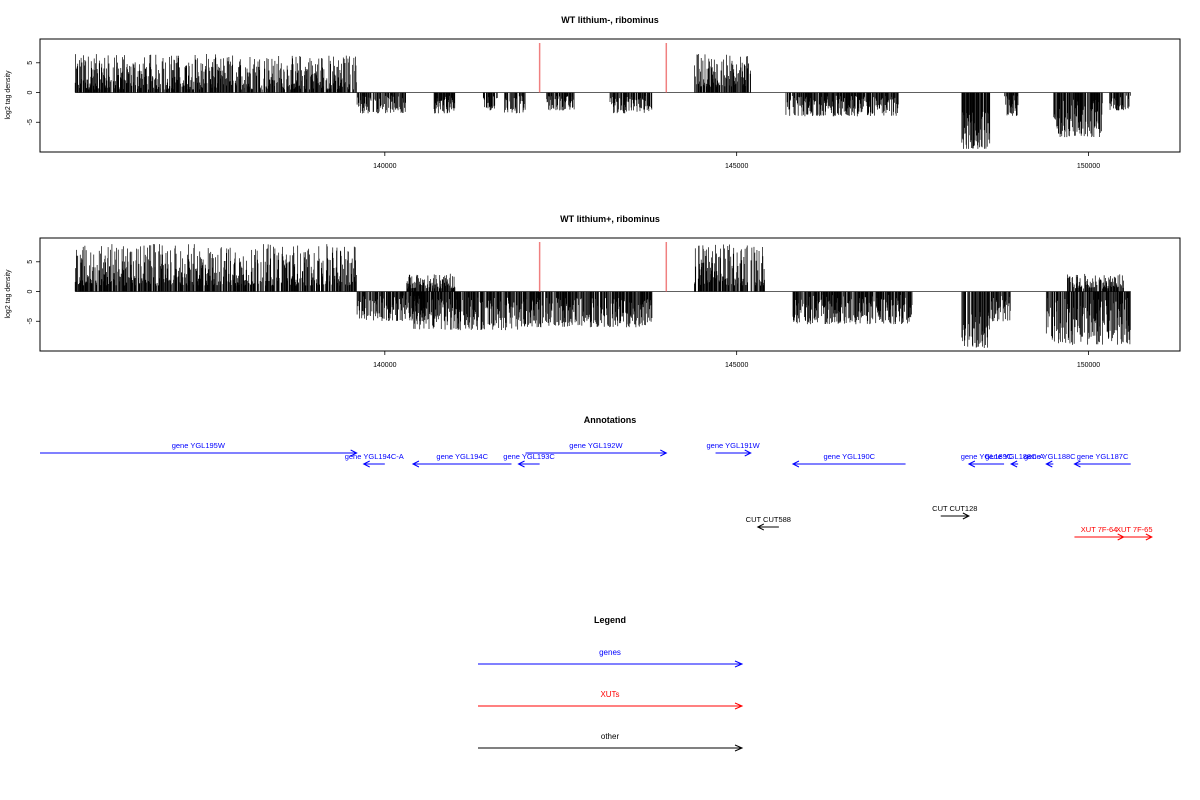  What do you see at coordinates (734, 445) in the screenshot?
I see `feature-label: gene YGL191W` at bounding box center [734, 445].